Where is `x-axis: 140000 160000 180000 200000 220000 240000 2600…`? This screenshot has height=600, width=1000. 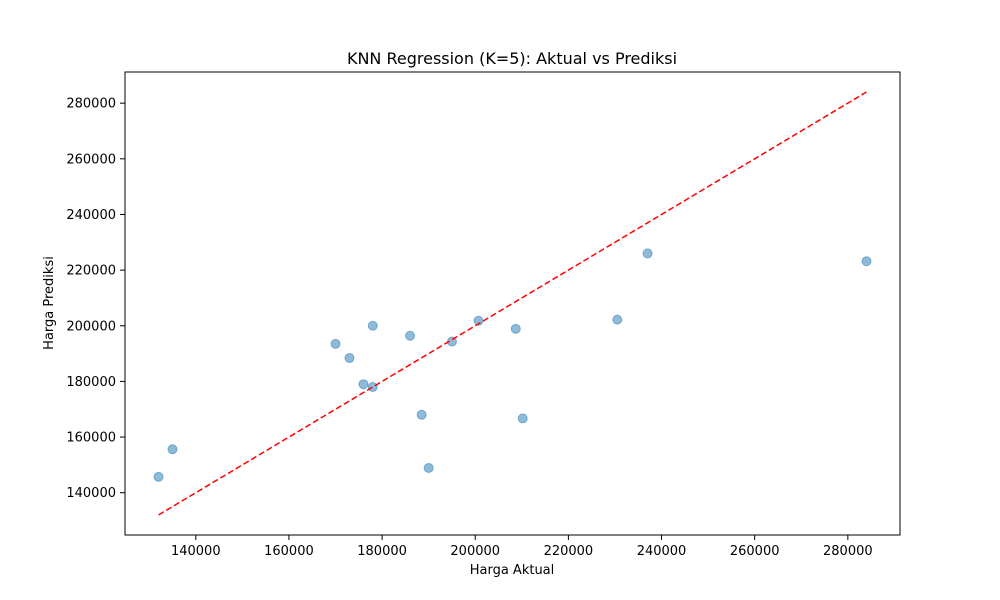 x-axis: 140000 160000 180000 200000 220000 240000 2600… is located at coordinates (522, 547).